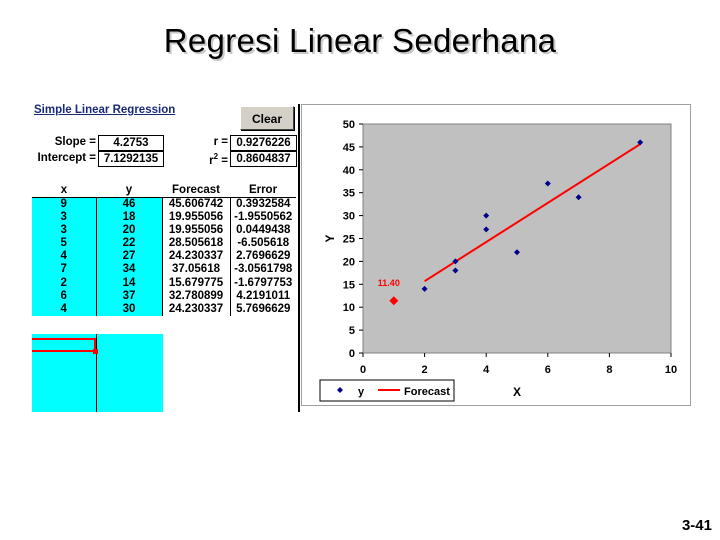  I want to click on cell-y: 18, so click(129, 218).